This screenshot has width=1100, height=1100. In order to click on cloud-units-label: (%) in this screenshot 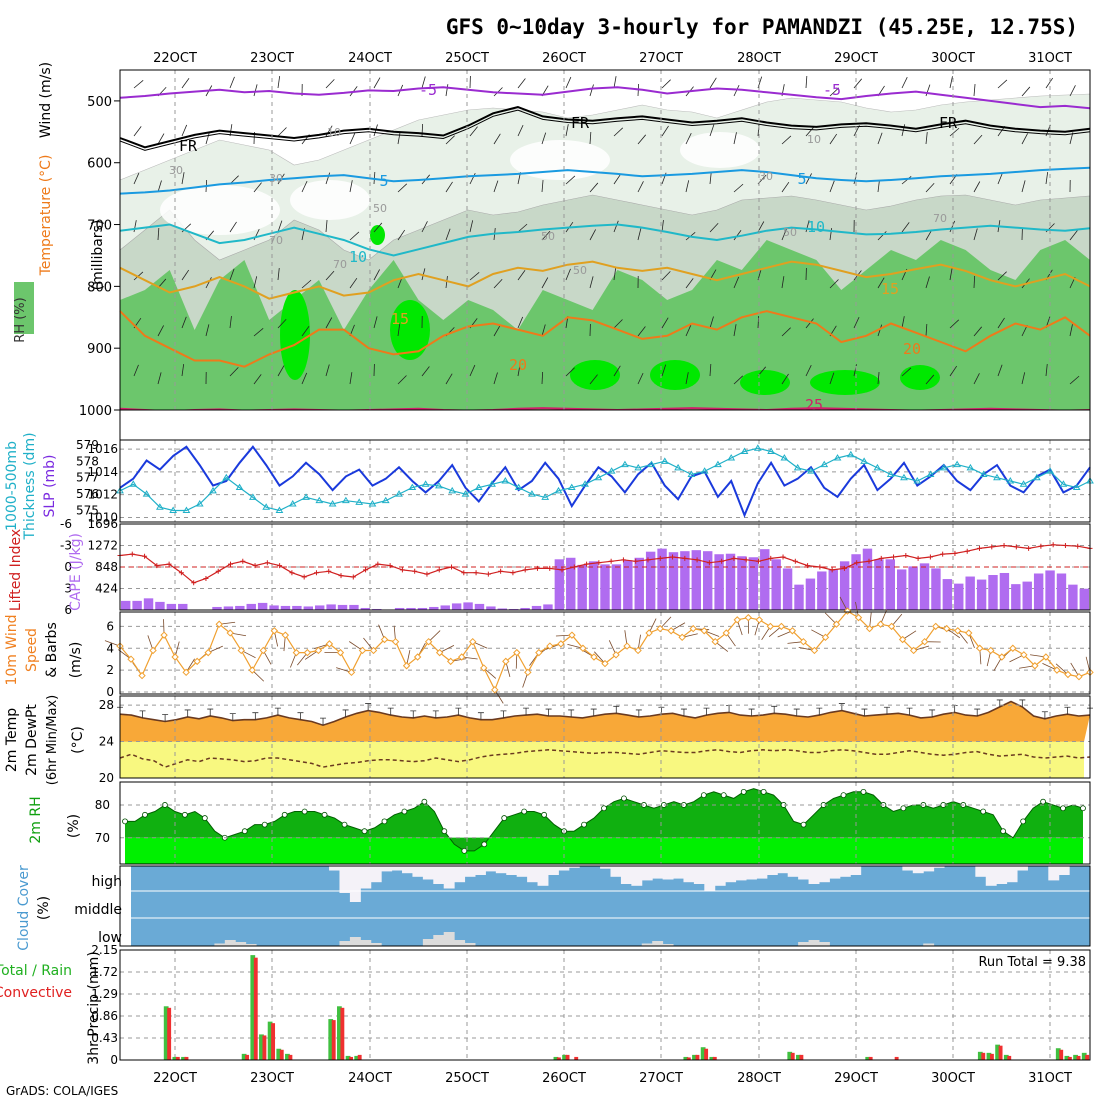, I will do `click(44, 908)`.